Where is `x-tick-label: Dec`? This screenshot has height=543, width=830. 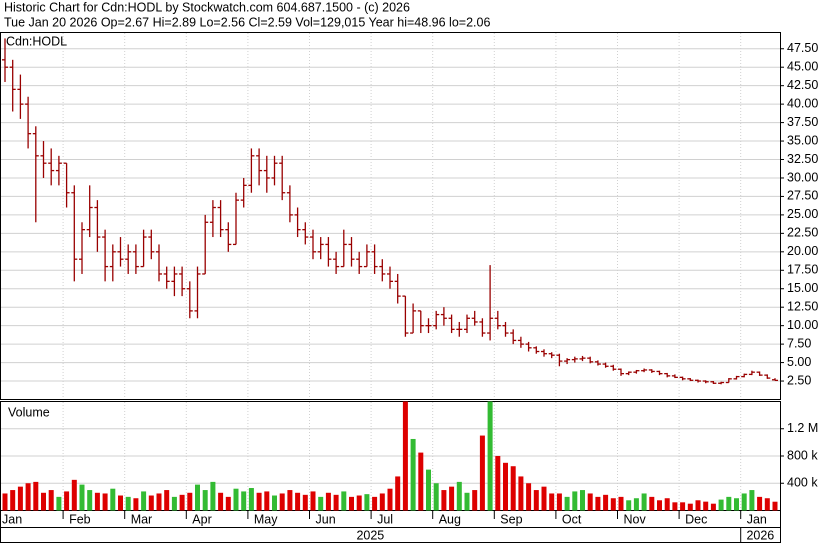
x-tick-label: Dec is located at coordinates (696, 519).